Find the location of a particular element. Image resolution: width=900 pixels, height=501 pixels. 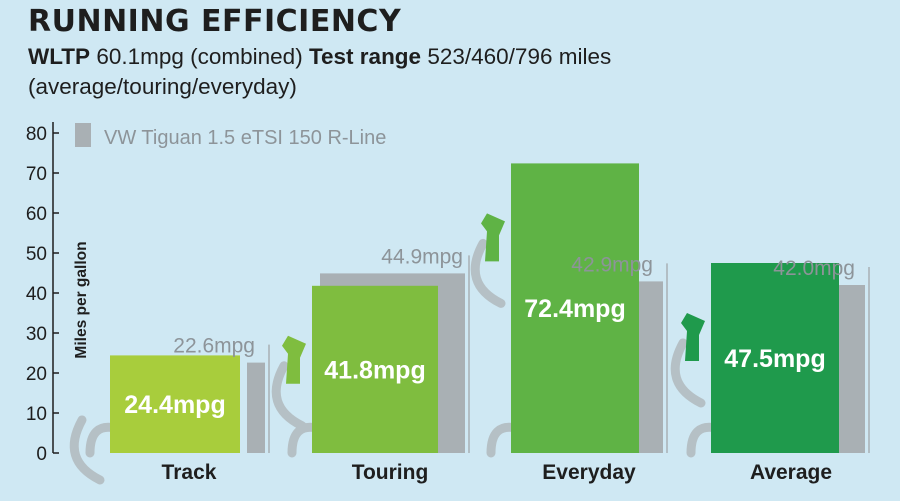

y-tick-label: 10 is located at coordinates (36, 414).